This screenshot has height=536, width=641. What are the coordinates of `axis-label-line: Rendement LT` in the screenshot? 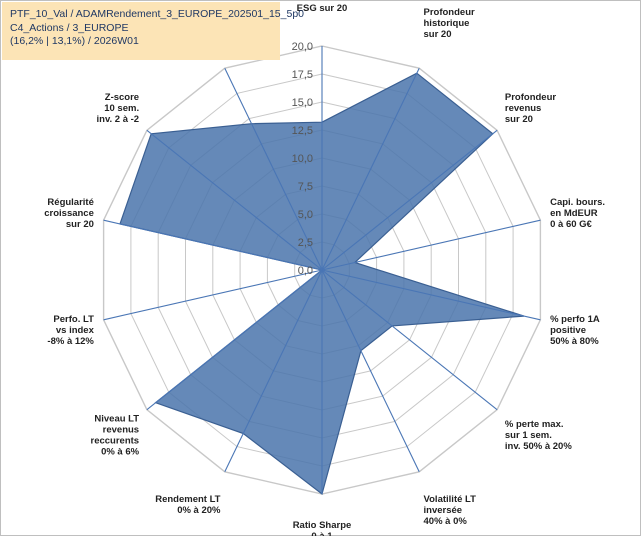 It's located at (187, 499).